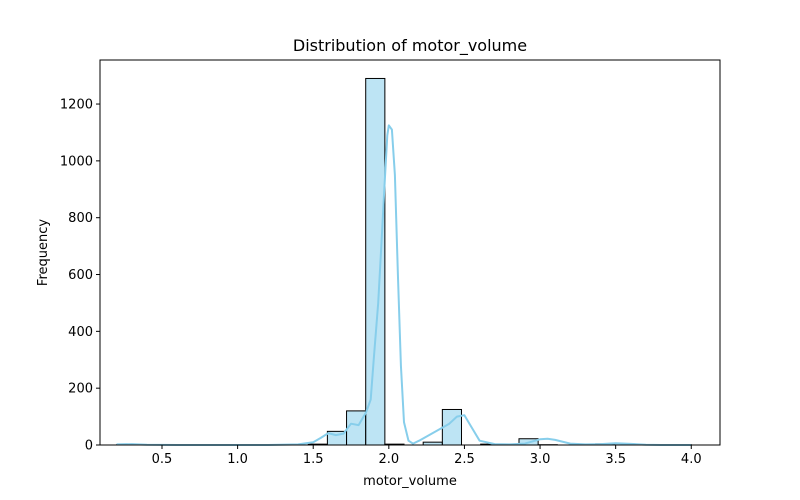 The height and width of the screenshot is (500, 800). Describe the element at coordinates (313, 459) in the screenshot. I see `x-tick-label: 1.5` at that location.